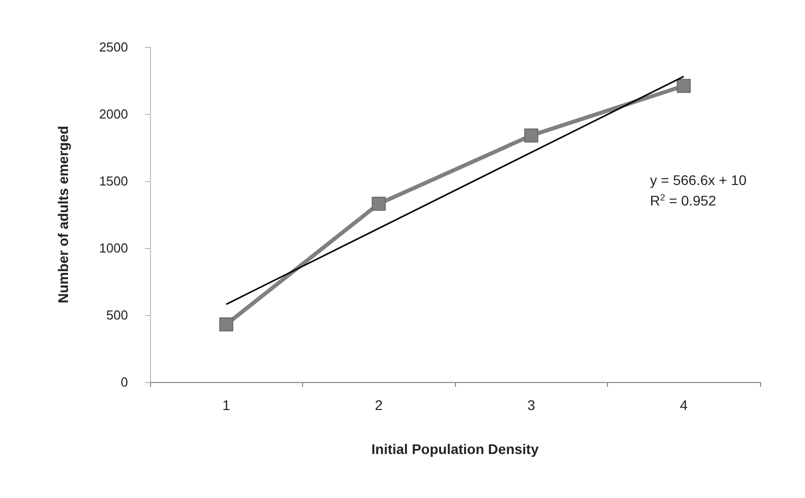  Describe the element at coordinates (113, 181) in the screenshot. I see `y-tick-label: 1500` at that location.